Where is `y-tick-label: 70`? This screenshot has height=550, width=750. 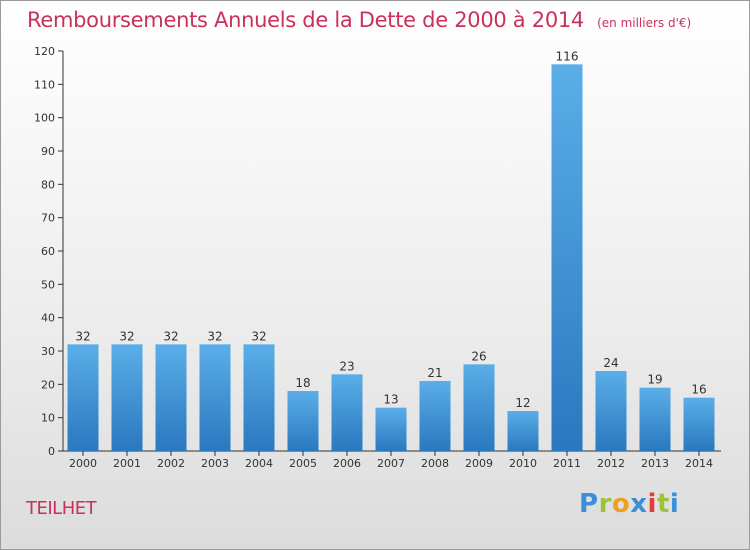 y-tick-label: 70 is located at coordinates (48, 218).